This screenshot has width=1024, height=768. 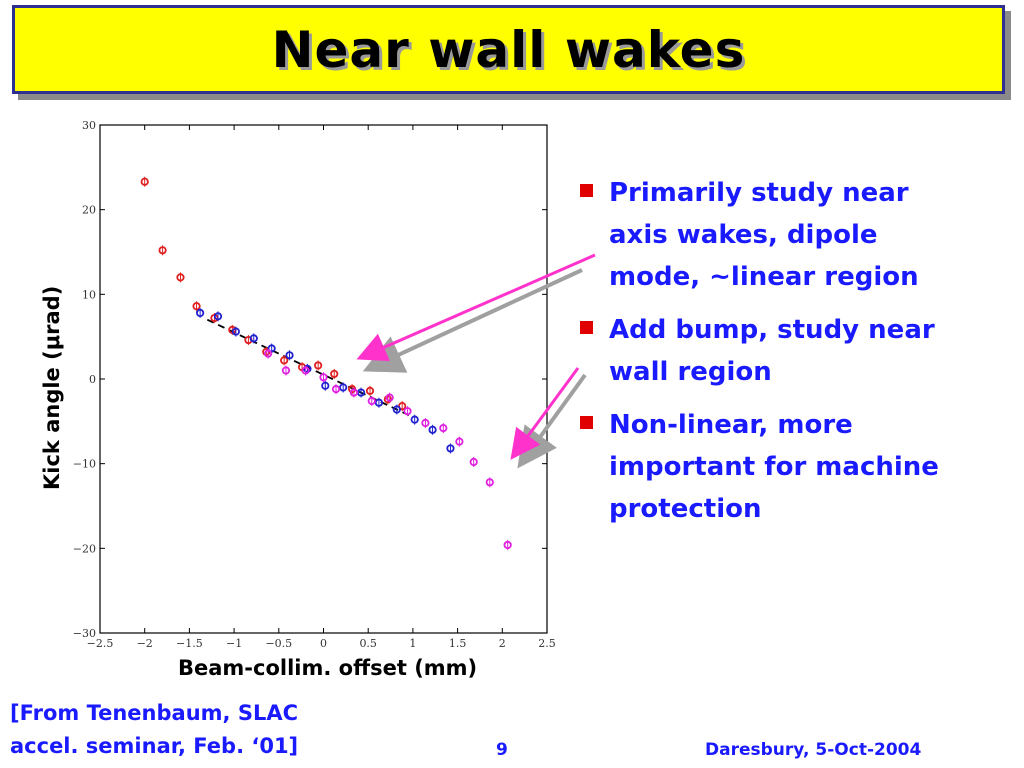 What do you see at coordinates (89, 210) in the screenshot?
I see `y-tick-label: 20` at bounding box center [89, 210].